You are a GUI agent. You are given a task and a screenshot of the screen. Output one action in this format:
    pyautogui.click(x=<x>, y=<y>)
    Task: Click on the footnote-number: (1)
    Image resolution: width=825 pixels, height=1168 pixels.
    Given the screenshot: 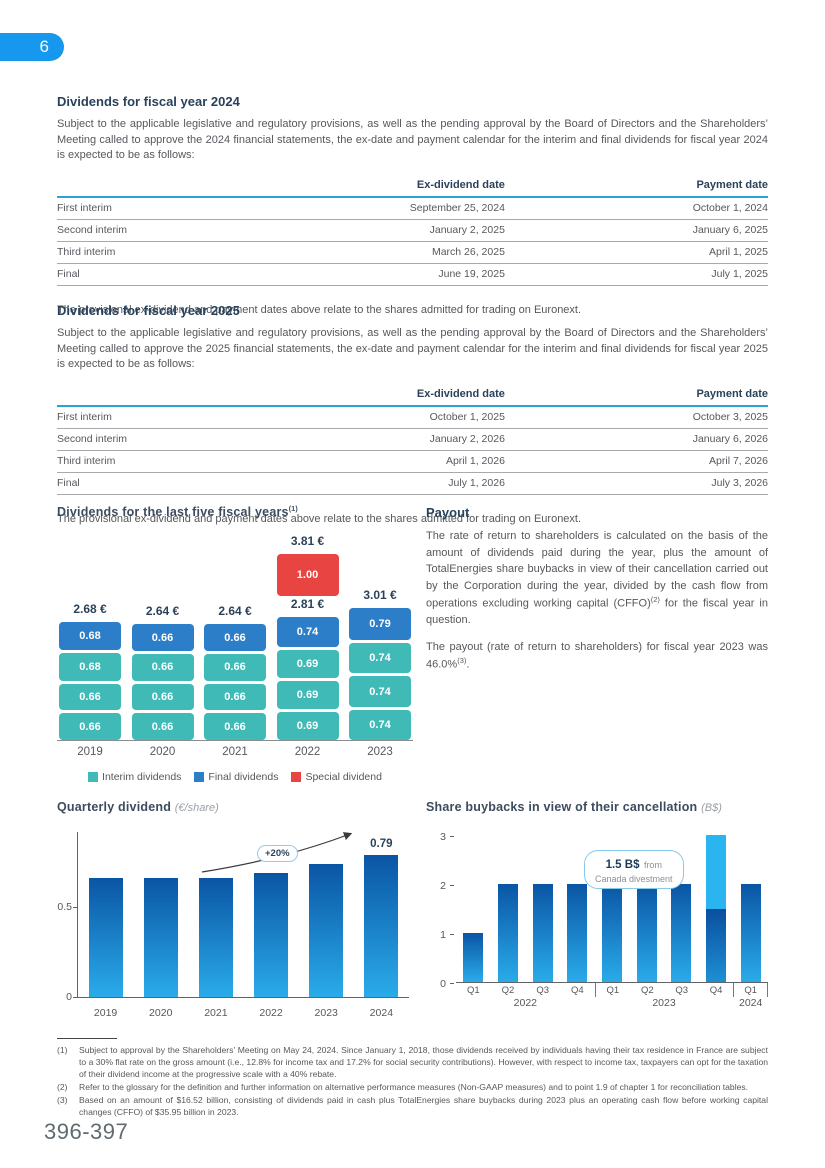 What is the action you would take?
    pyautogui.click(x=62, y=1050)
    